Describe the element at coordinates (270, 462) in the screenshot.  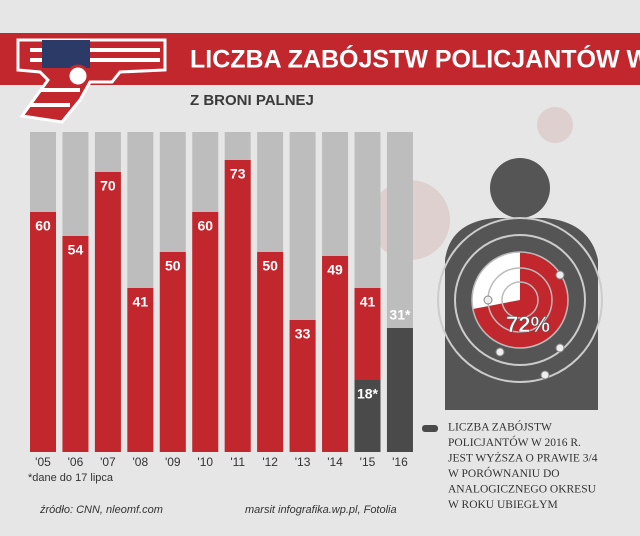
I see `x-tick-label: '12` at that location.